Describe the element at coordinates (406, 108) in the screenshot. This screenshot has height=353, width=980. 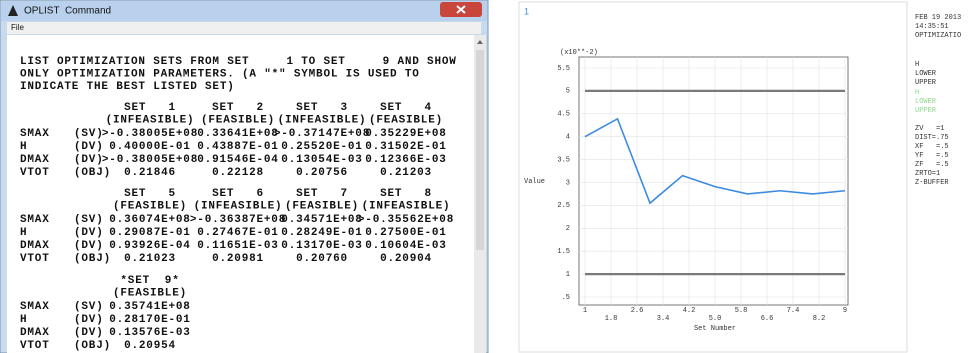
I see `set-header: SET 4` at that location.